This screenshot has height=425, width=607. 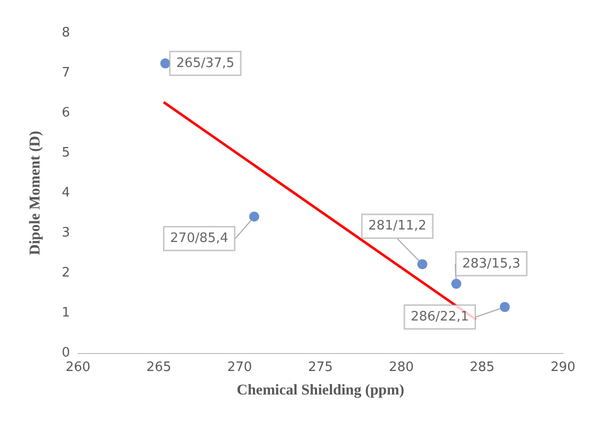 I want to click on y-tick-label: 5, so click(x=66, y=153).